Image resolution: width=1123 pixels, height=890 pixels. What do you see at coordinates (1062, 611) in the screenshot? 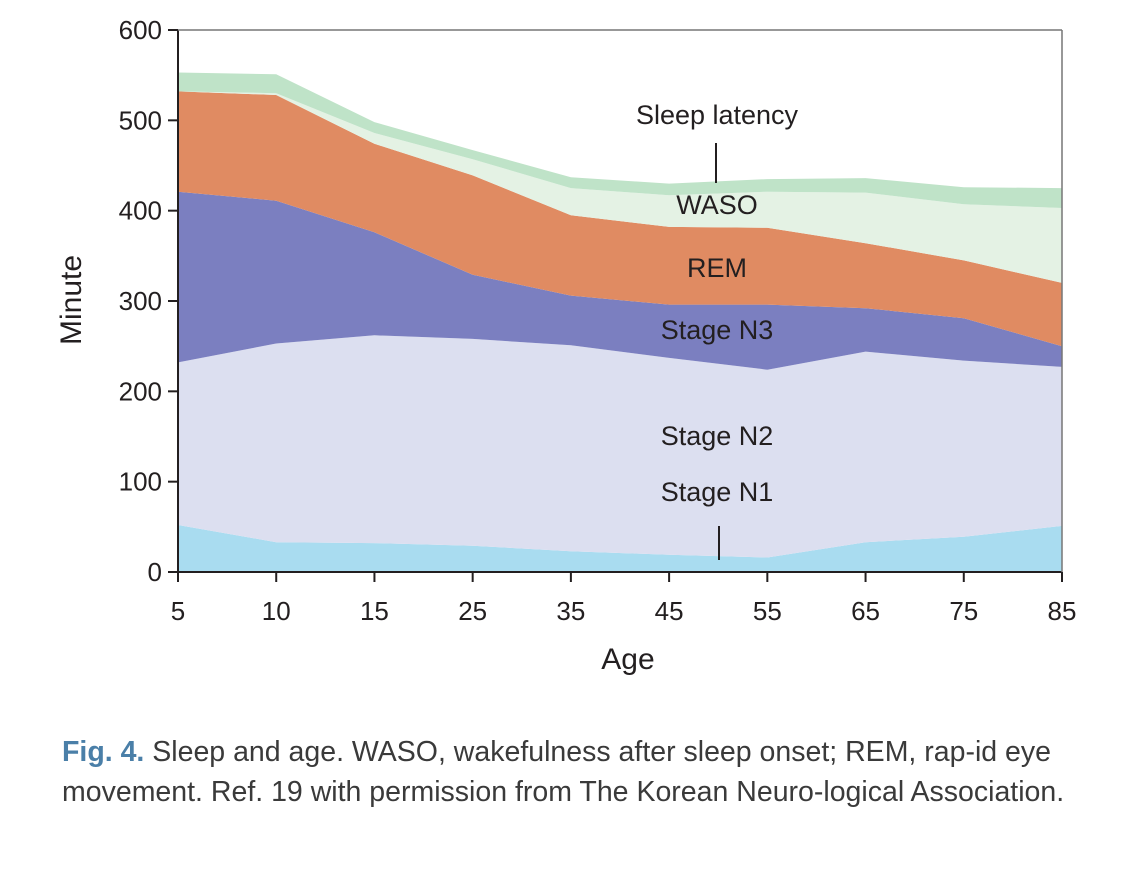
I see `x-tick-label: 85` at bounding box center [1062, 611].